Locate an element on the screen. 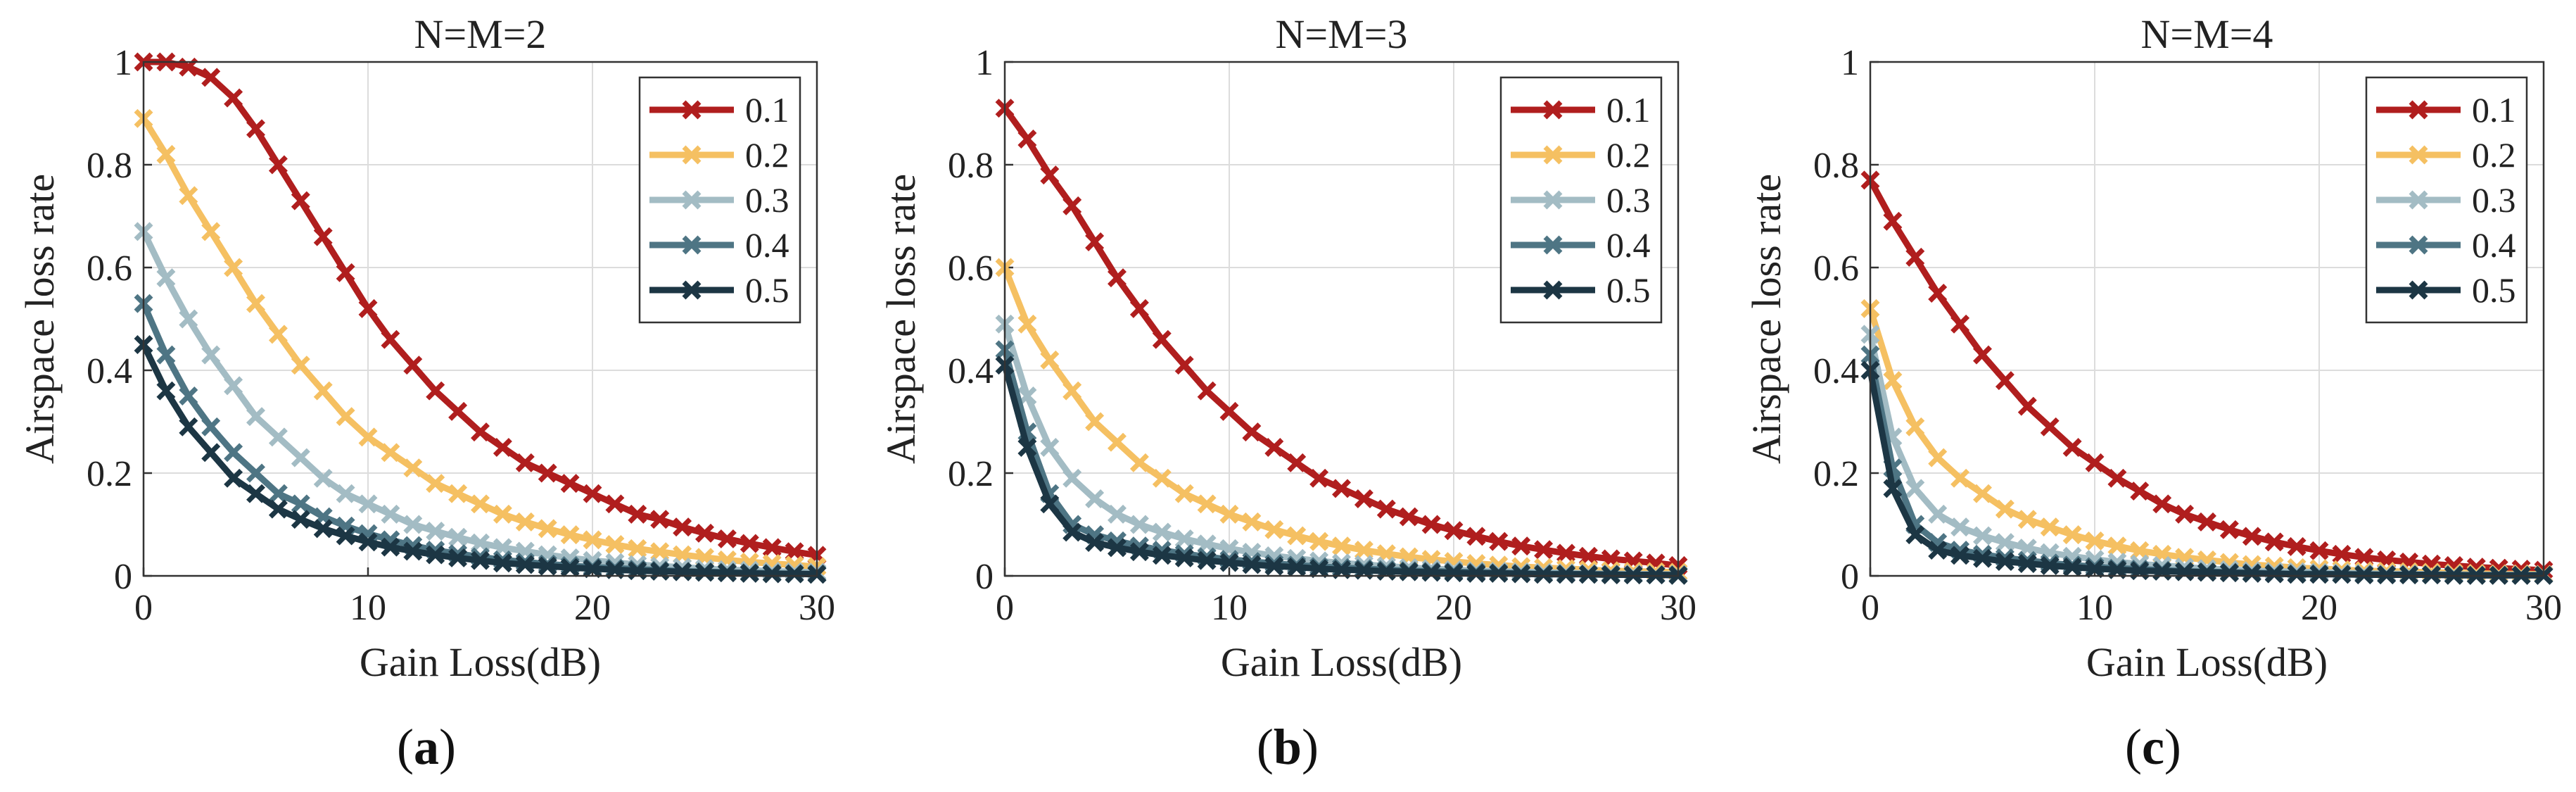  legend-item-0.1: 0.1 is located at coordinates (1581, 110).